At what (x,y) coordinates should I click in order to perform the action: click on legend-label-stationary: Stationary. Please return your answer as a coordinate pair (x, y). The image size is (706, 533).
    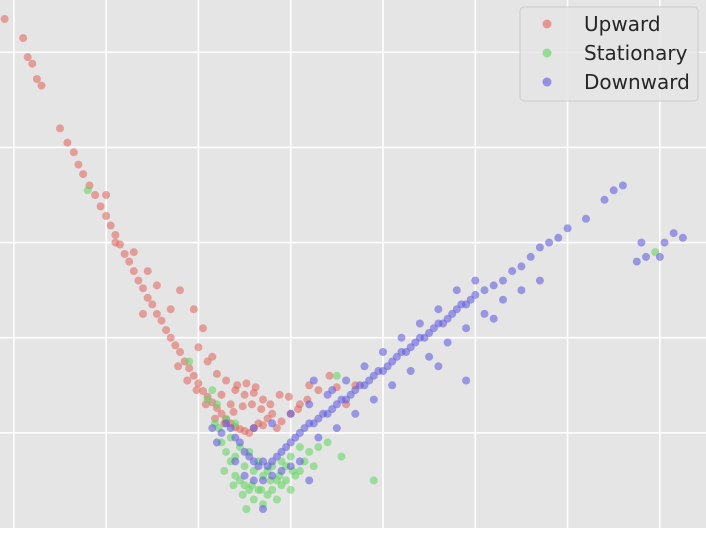
    Looking at the image, I should click on (636, 53).